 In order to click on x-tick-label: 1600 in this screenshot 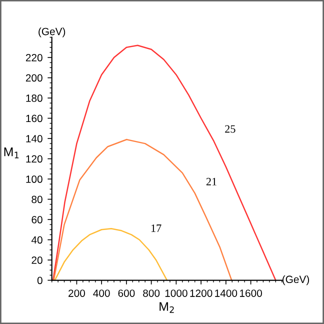, I will do `click(251, 293)`.